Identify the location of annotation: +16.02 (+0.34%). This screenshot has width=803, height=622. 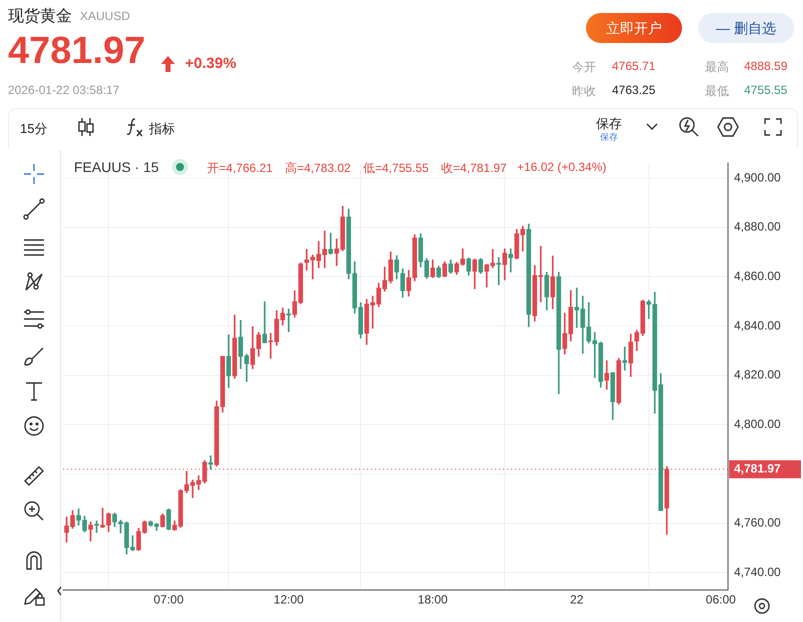
(561, 167).